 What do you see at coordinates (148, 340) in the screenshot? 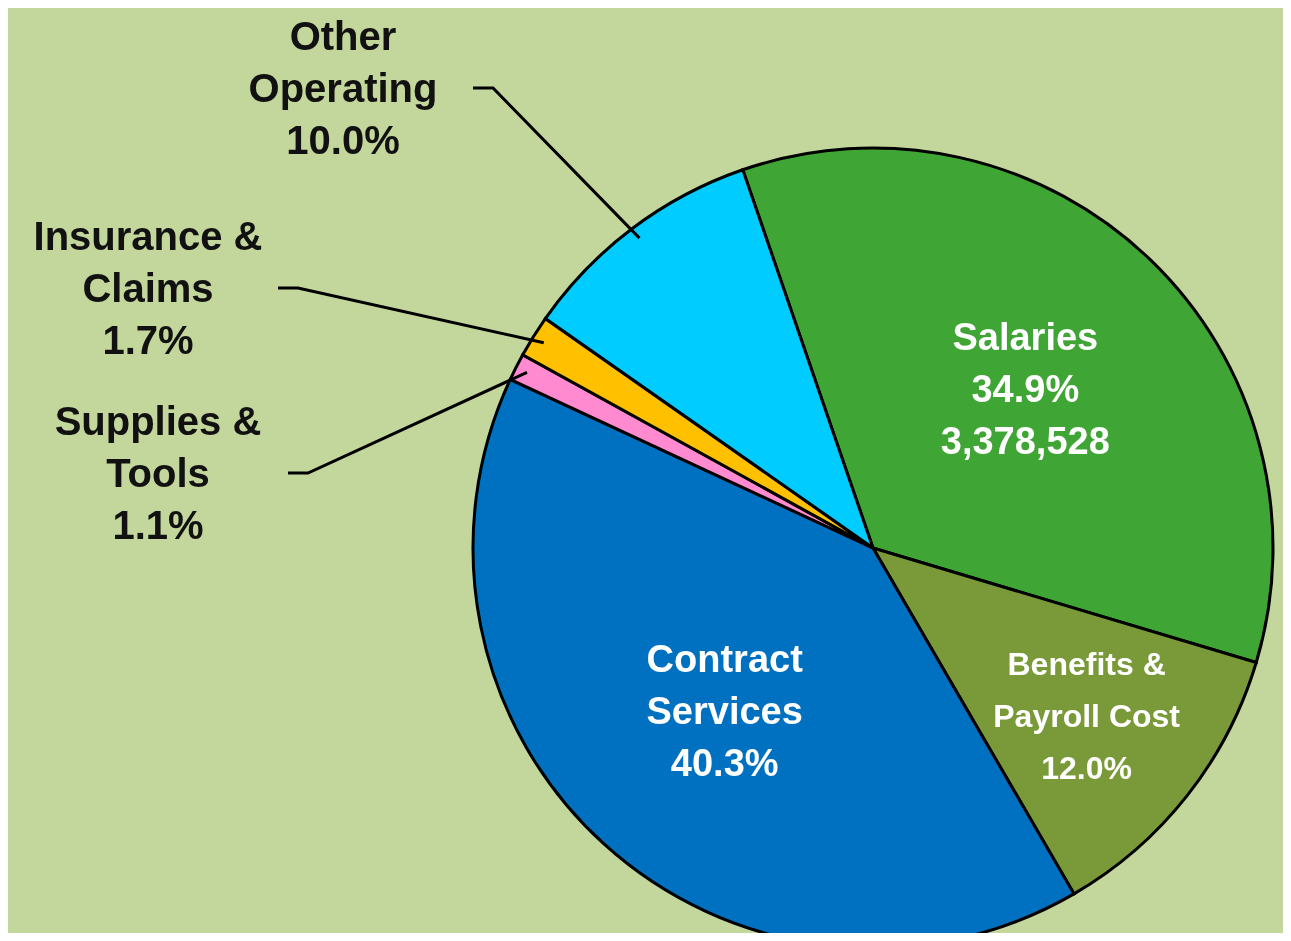
I see `data-label: 1.7%` at bounding box center [148, 340].